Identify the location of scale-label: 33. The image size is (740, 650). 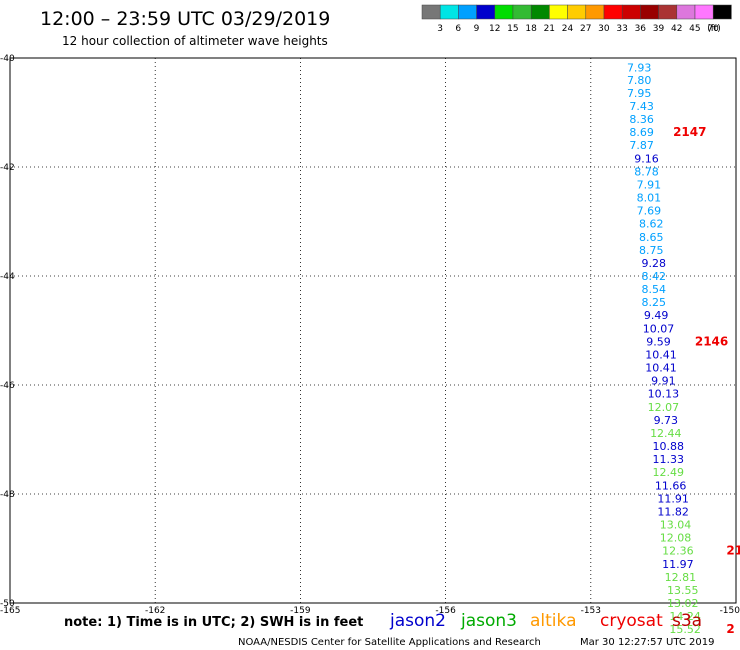
(621, 29).